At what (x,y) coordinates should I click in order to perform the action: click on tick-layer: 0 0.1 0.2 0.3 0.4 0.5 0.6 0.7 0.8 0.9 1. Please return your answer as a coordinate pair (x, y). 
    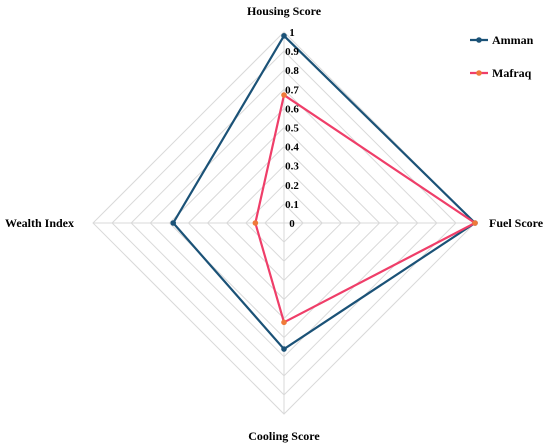
    Looking at the image, I should click on (292, 128).